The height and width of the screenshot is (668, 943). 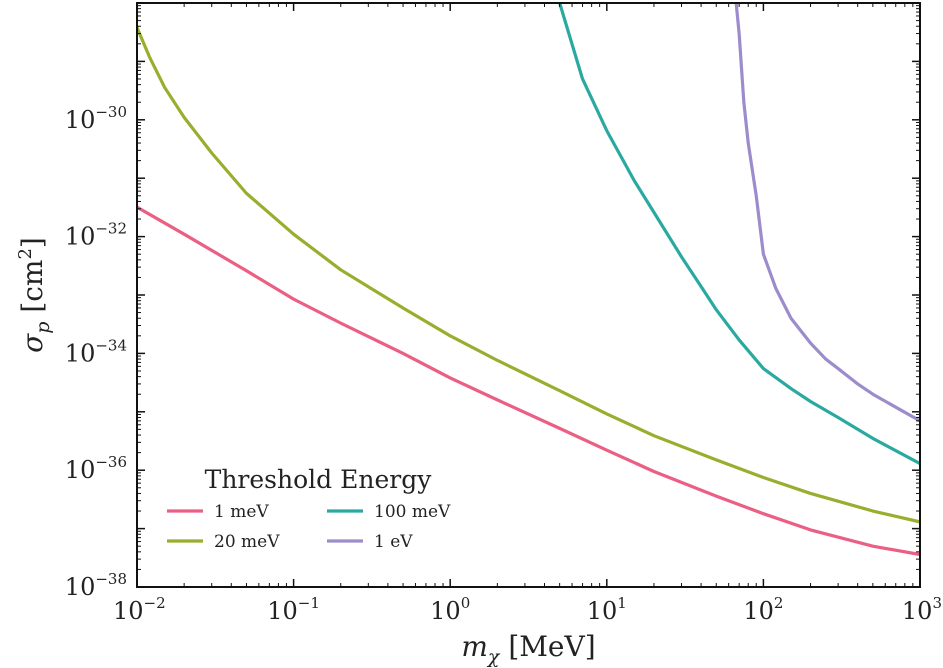 I want to click on y-tick-label: 10−34, so click(x=96, y=351).